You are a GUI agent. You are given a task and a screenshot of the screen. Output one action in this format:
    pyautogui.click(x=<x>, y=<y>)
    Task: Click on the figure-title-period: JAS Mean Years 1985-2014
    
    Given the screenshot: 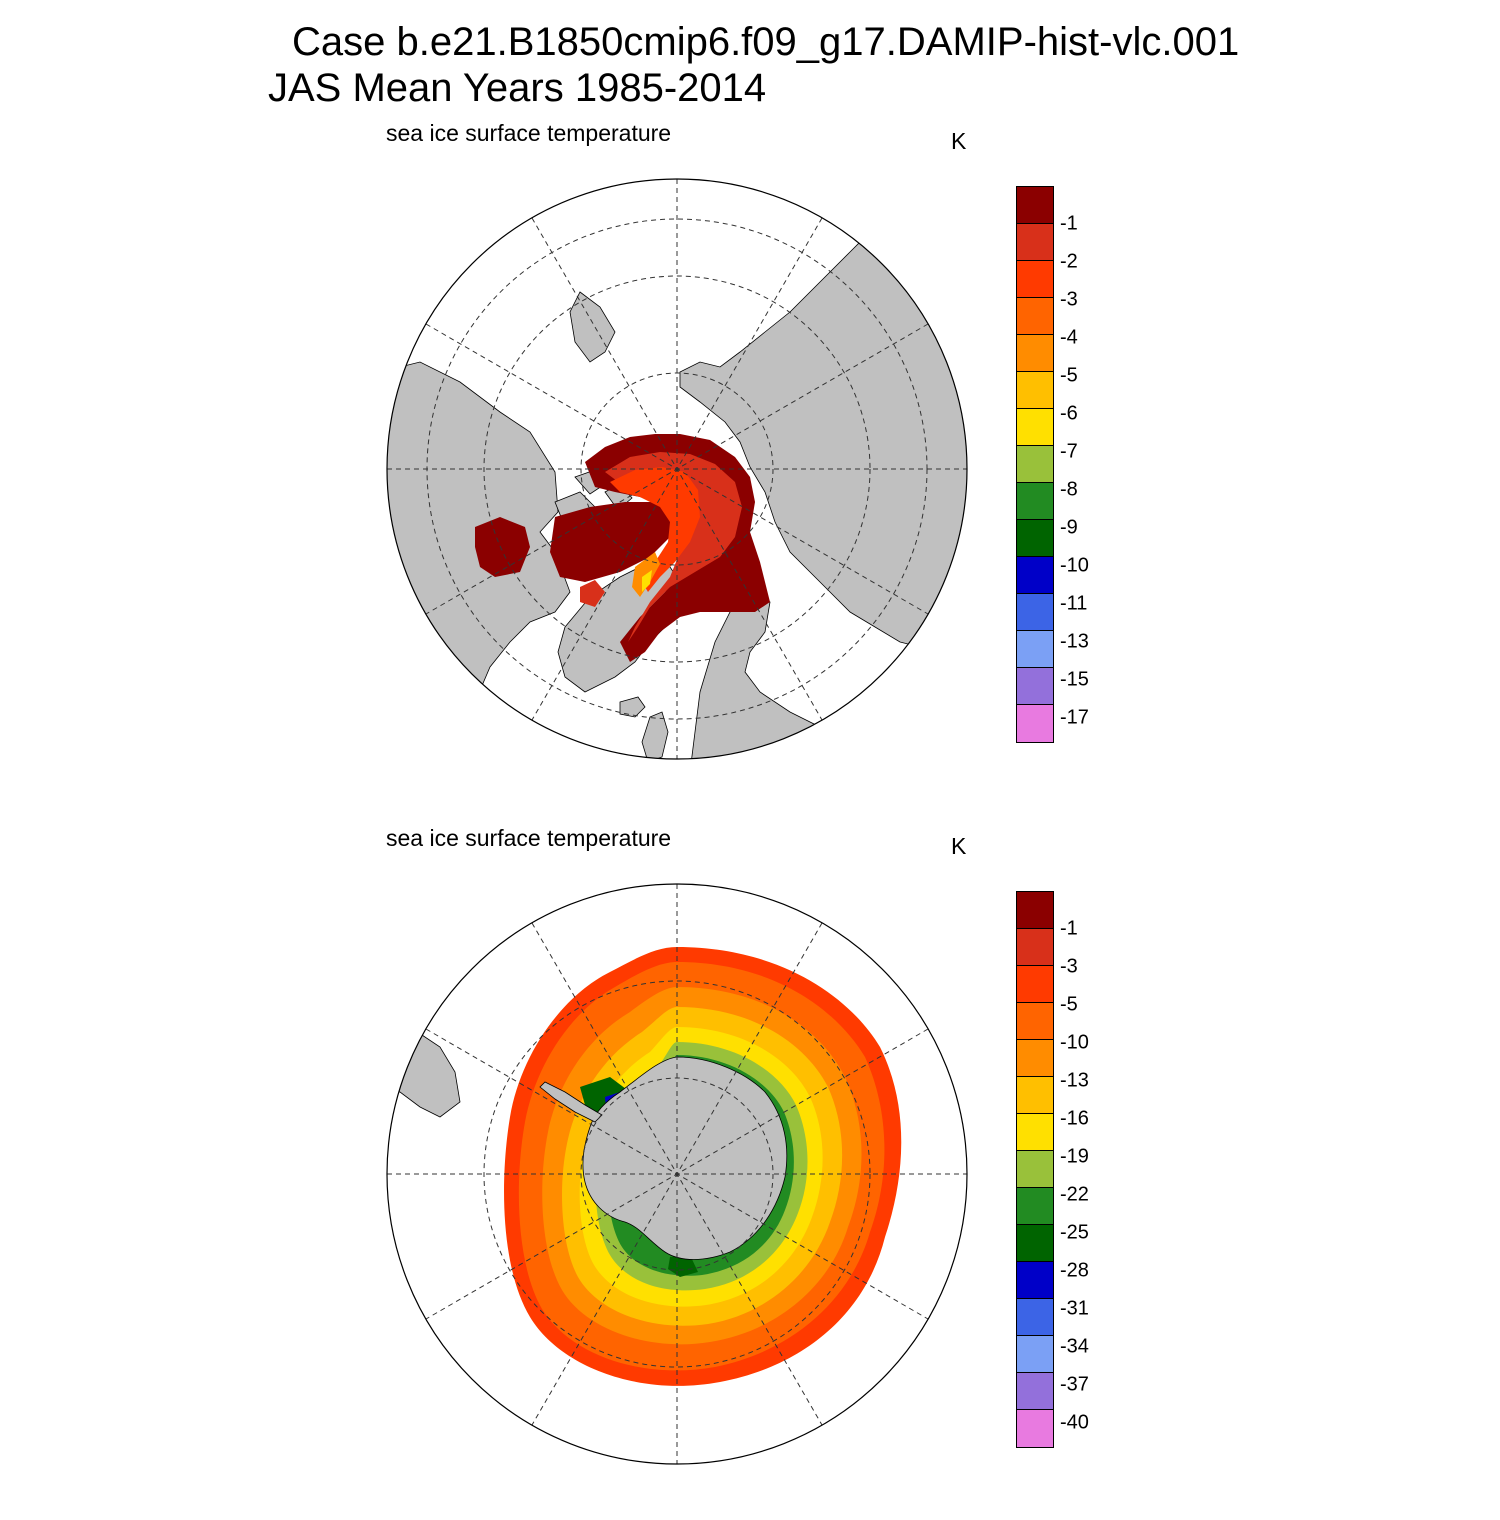 What is the action you would take?
    pyautogui.click(x=517, y=88)
    